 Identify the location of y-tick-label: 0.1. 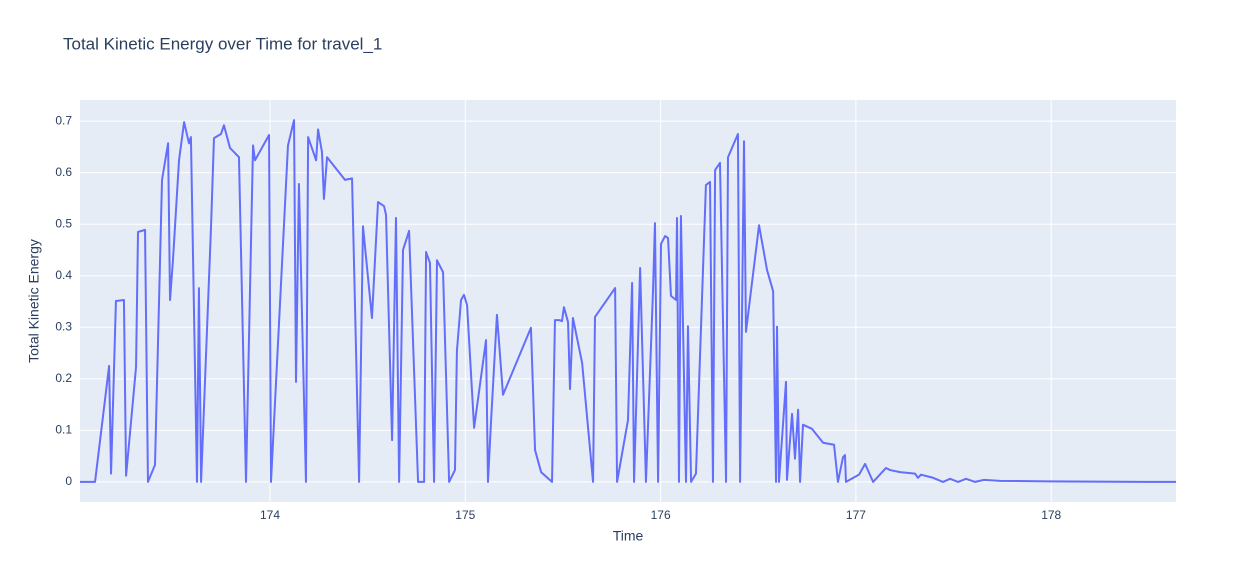
(63, 430).